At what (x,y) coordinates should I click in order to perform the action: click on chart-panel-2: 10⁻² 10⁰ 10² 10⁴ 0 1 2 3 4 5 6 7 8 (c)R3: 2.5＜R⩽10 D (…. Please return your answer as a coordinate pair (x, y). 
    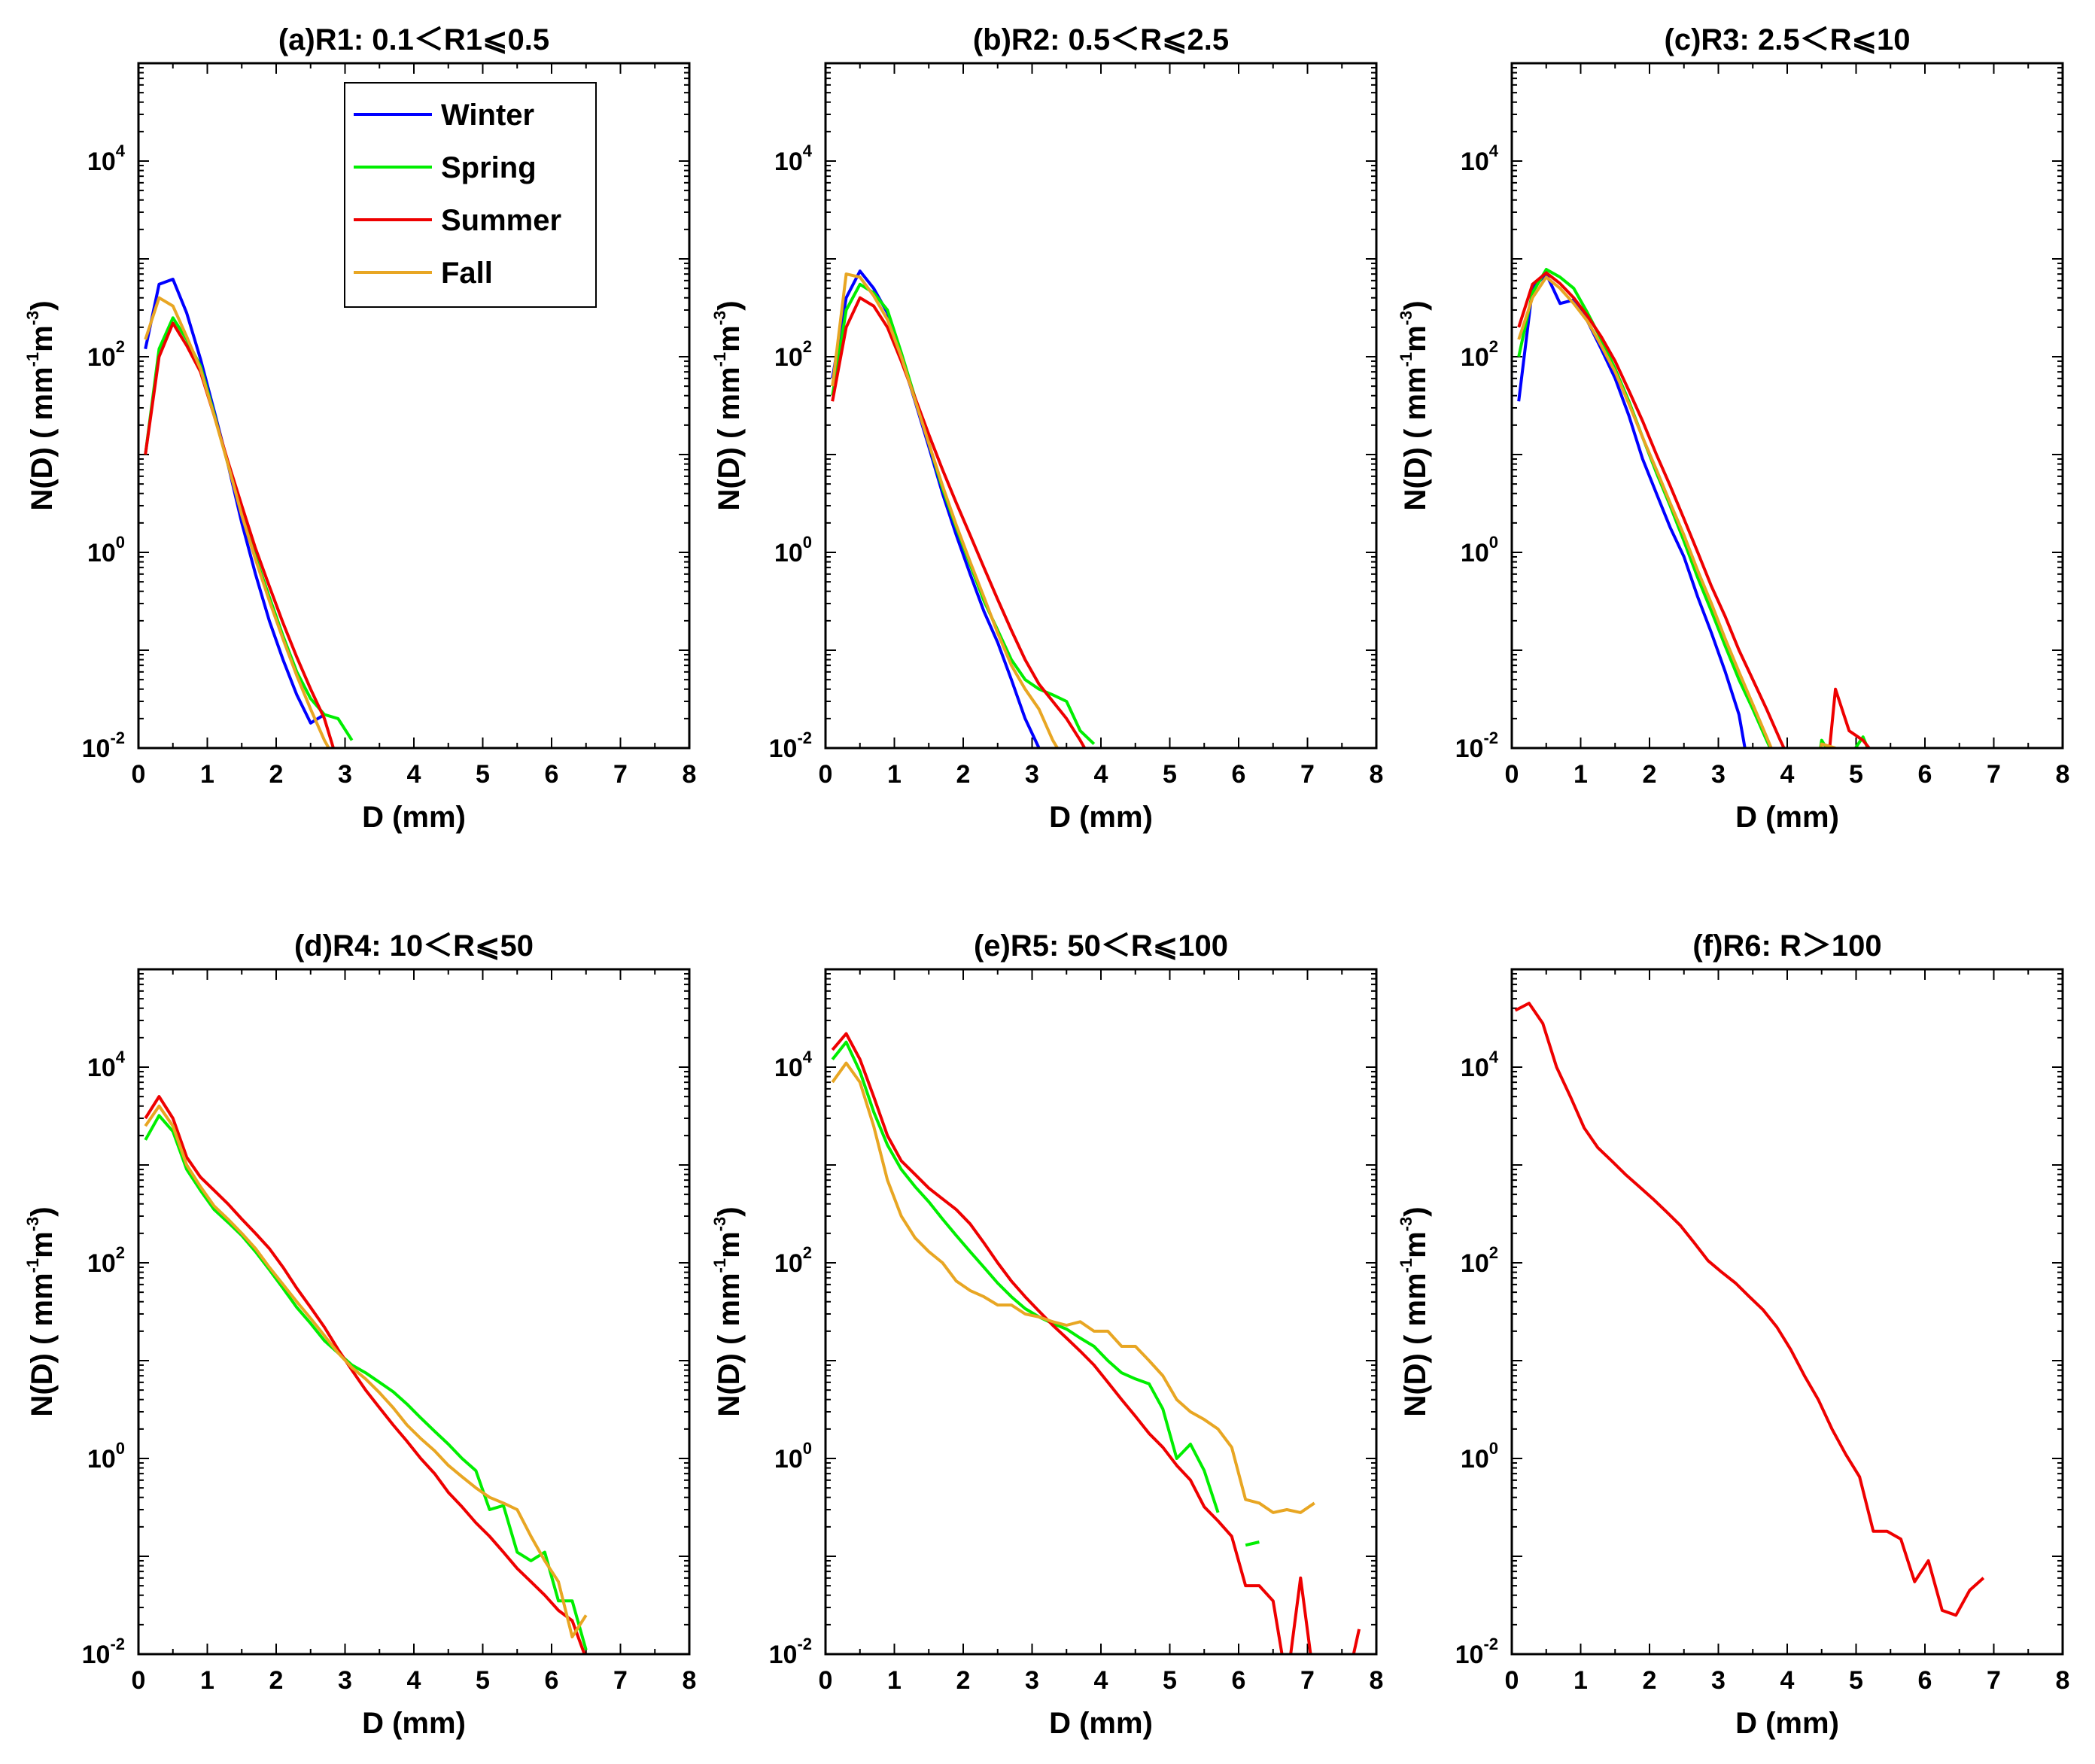
    Looking at the image, I should click on (1733, 428).